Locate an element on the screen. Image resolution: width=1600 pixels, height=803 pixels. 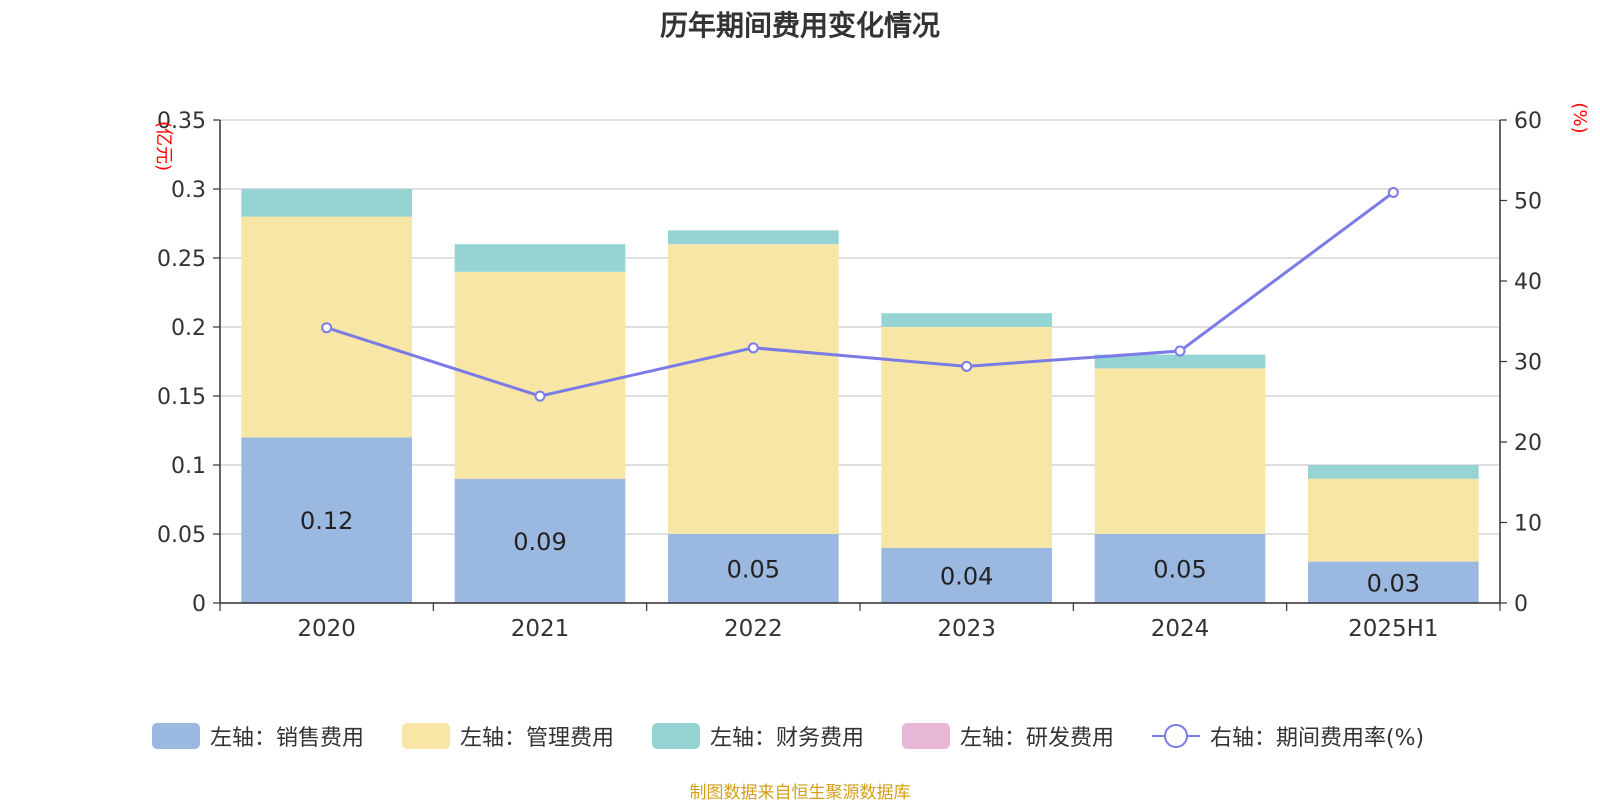
bar-value-label: 0.12 is located at coordinates (326, 521).